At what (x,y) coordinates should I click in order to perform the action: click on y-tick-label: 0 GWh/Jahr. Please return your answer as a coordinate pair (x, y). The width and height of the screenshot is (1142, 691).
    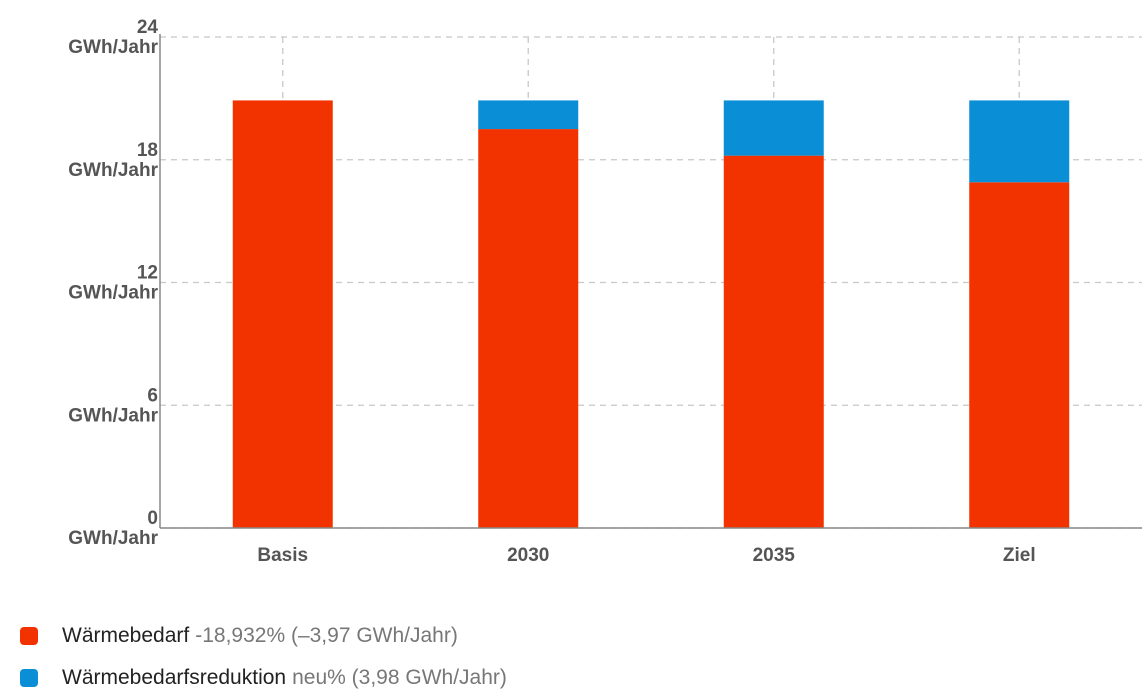
    Looking at the image, I should click on (113, 528).